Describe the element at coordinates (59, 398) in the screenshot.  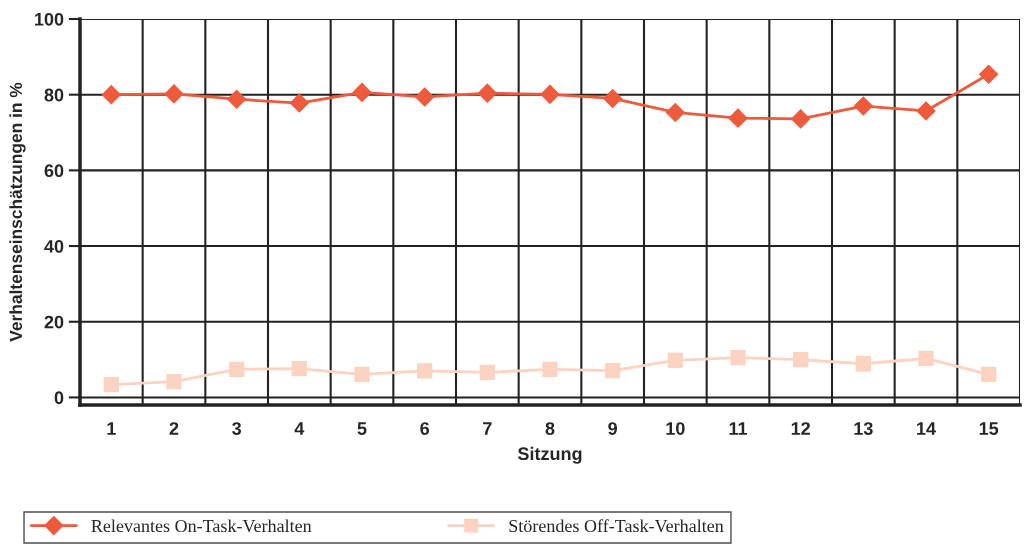
I see `y-tick-label: 0` at that location.